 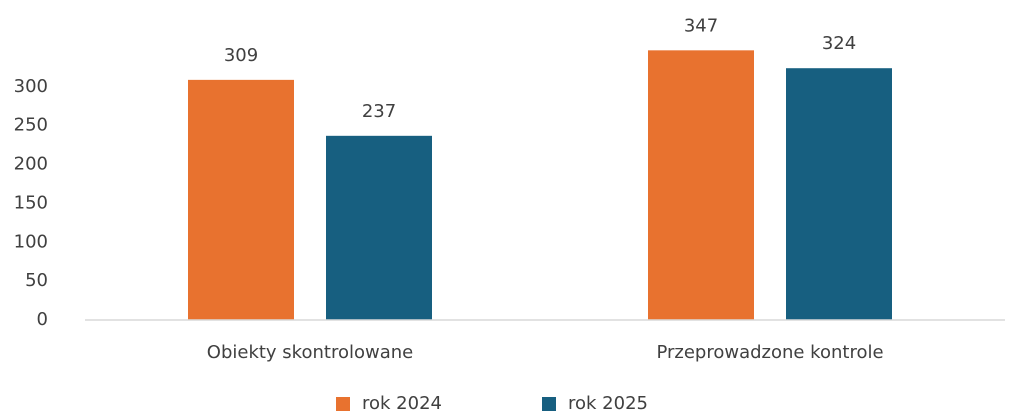 What do you see at coordinates (241, 55) in the screenshot?
I see `data-label: 309` at bounding box center [241, 55].